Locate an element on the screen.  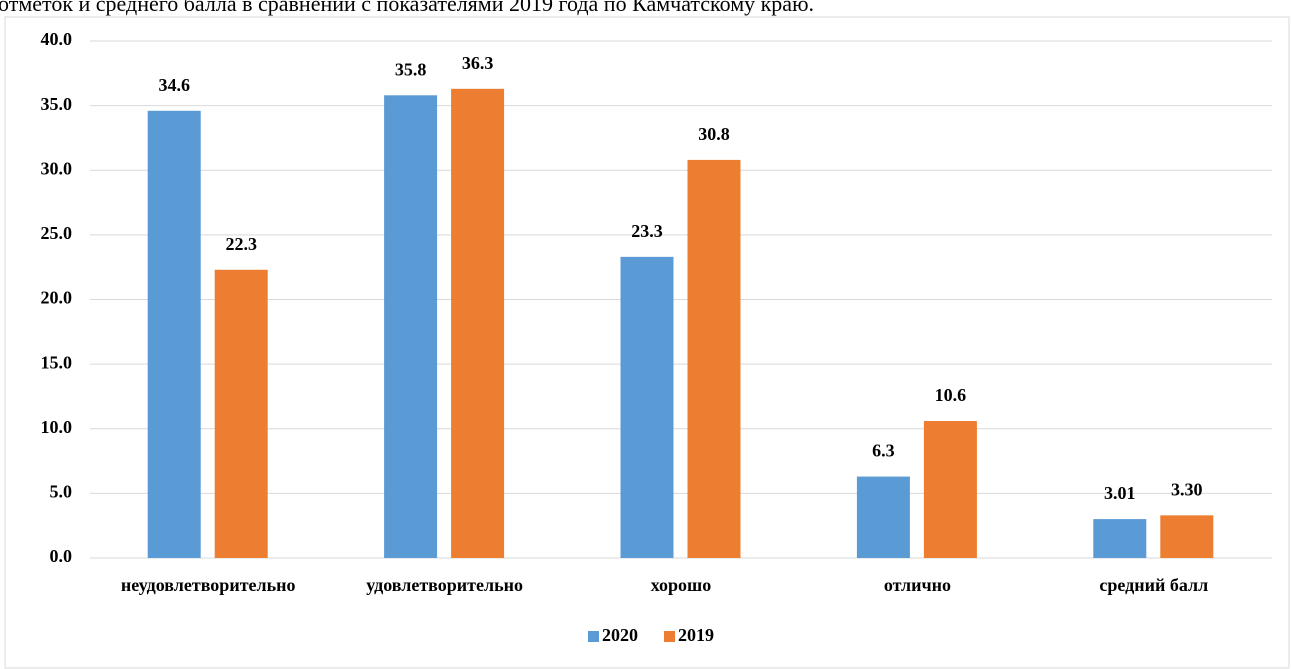
value-label: 23.3 is located at coordinates (647, 231).